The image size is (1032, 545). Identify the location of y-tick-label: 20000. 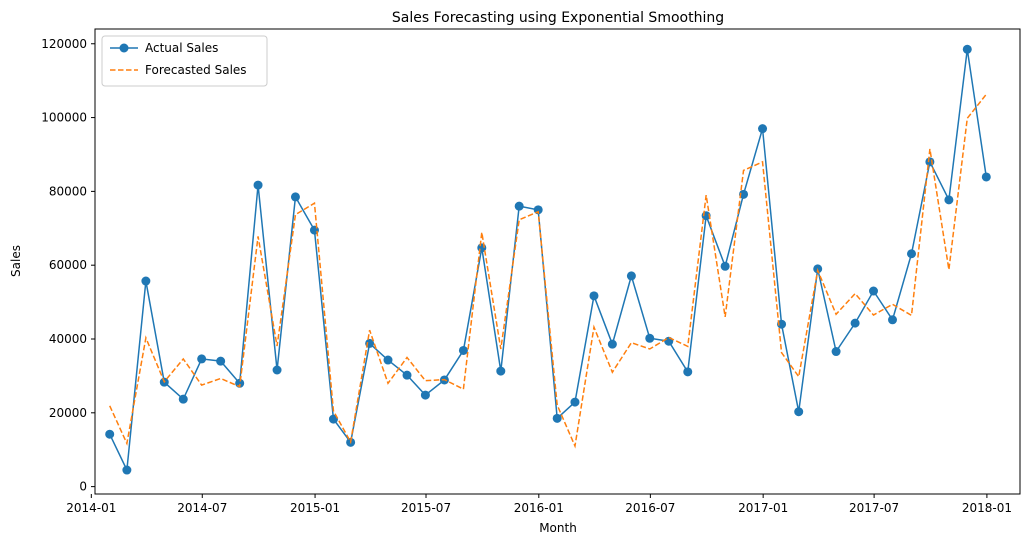
(68, 413).